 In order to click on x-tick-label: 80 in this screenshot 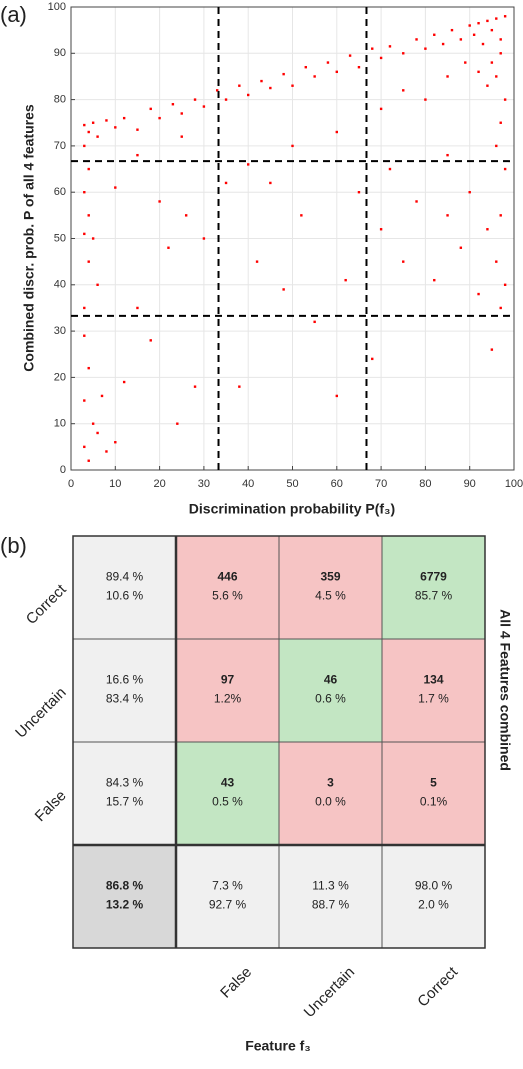, I will do `click(425, 484)`.